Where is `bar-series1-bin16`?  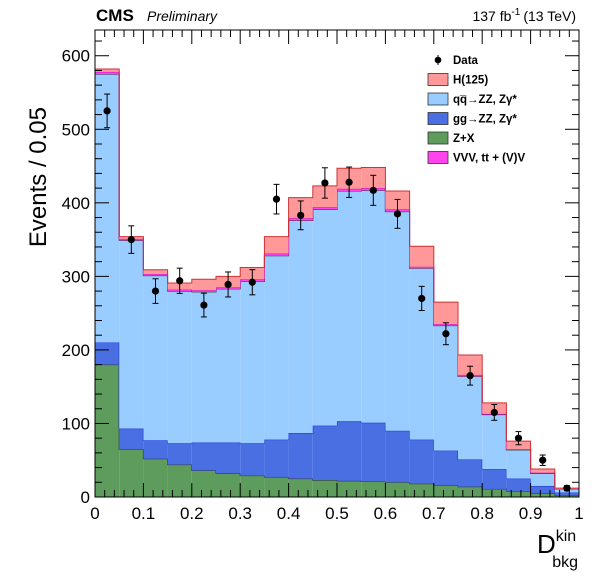
bar-series1-bin16 is located at coordinates (494, 479).